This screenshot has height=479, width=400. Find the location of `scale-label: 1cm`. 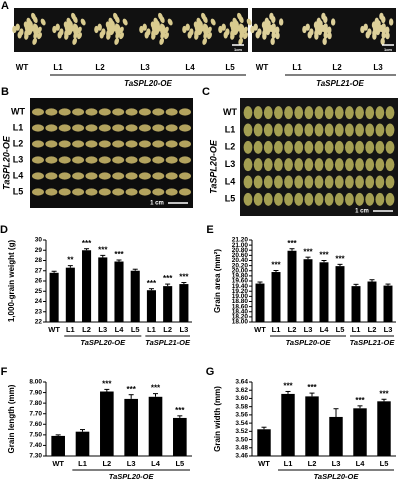

scale-label: 1cm is located at coordinates (388, 49).